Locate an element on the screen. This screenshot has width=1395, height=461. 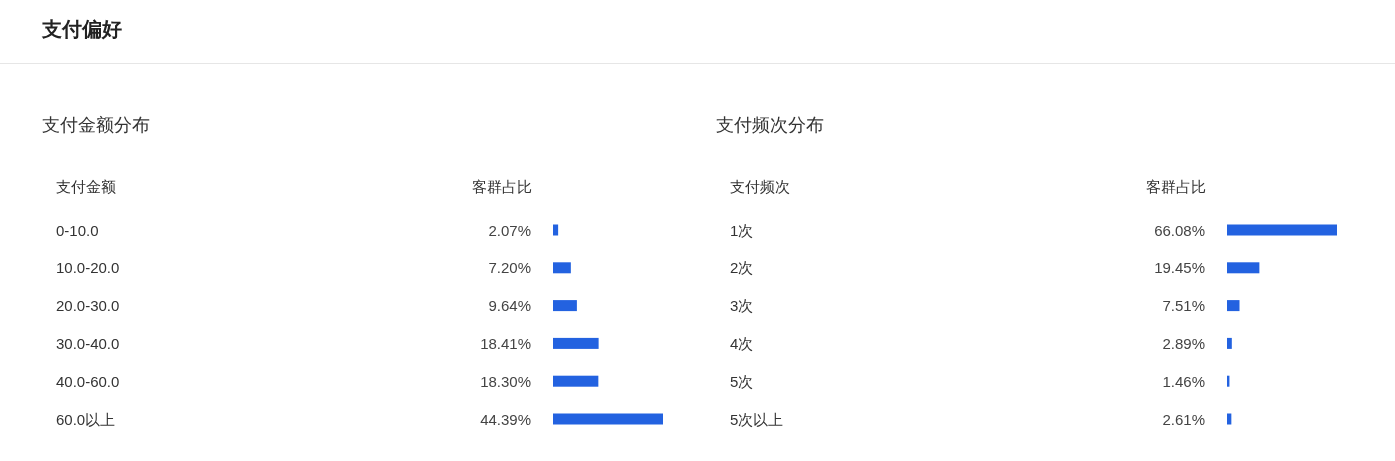
data-label: 18.41% is located at coordinates (505, 343).